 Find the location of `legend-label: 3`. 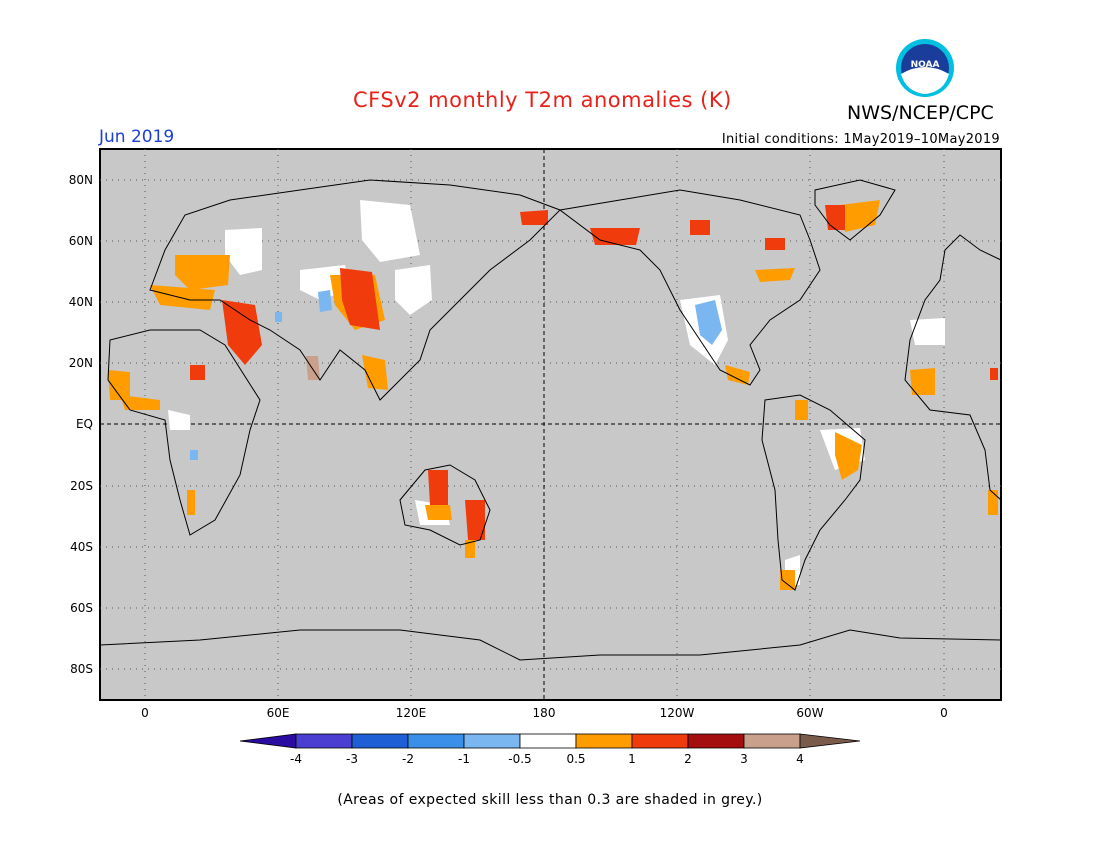

legend-label: 3 is located at coordinates (744, 759).